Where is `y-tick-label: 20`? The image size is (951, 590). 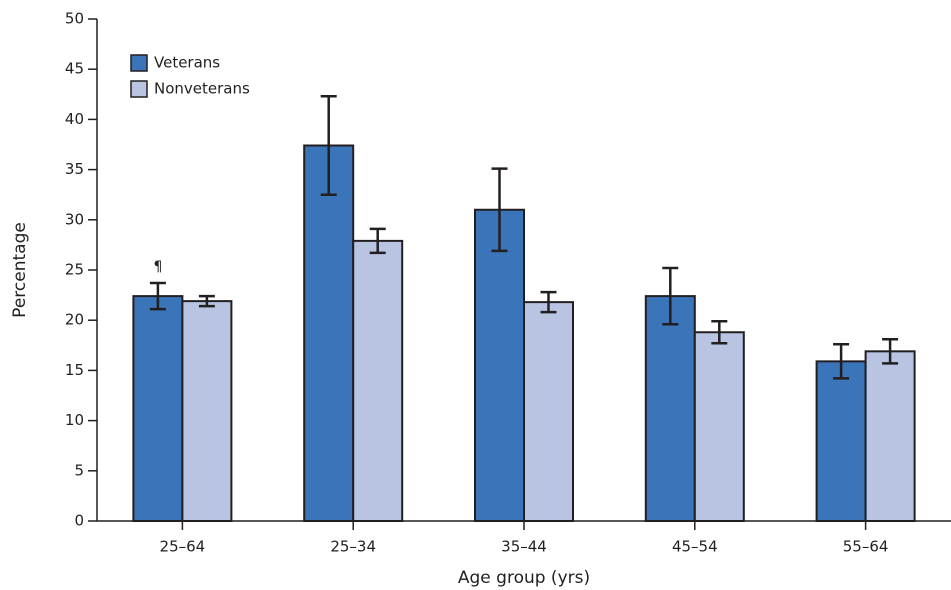
y-tick-label: 20 is located at coordinates (74, 320).